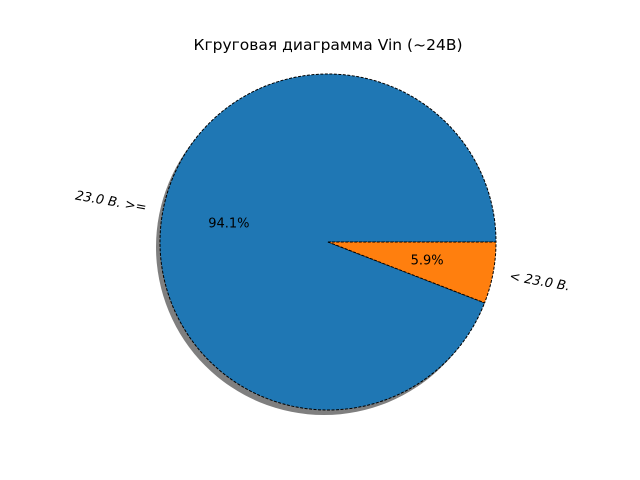 The width and height of the screenshot is (640, 480). Describe the element at coordinates (111, 201) in the screenshot. I see `slice-category-label-0: 23.0 В. >=` at that location.